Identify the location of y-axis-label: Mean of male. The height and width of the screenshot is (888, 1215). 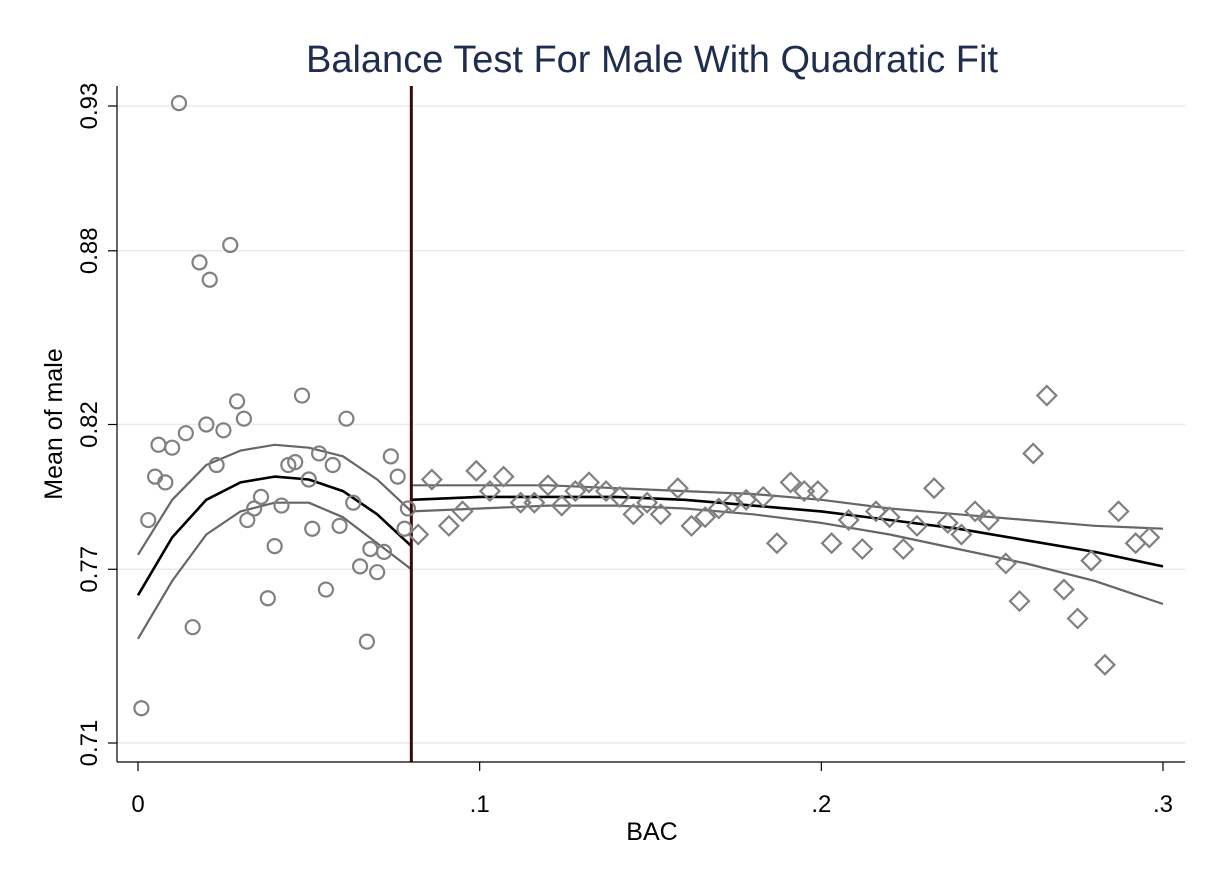
(54, 423).